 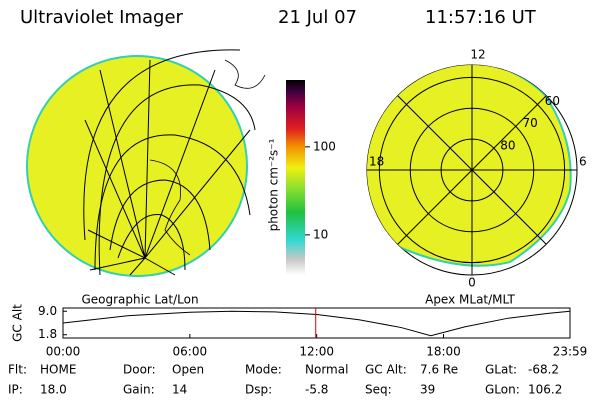 What do you see at coordinates (295, 177) in the screenshot?
I see `colorbar` at bounding box center [295, 177].